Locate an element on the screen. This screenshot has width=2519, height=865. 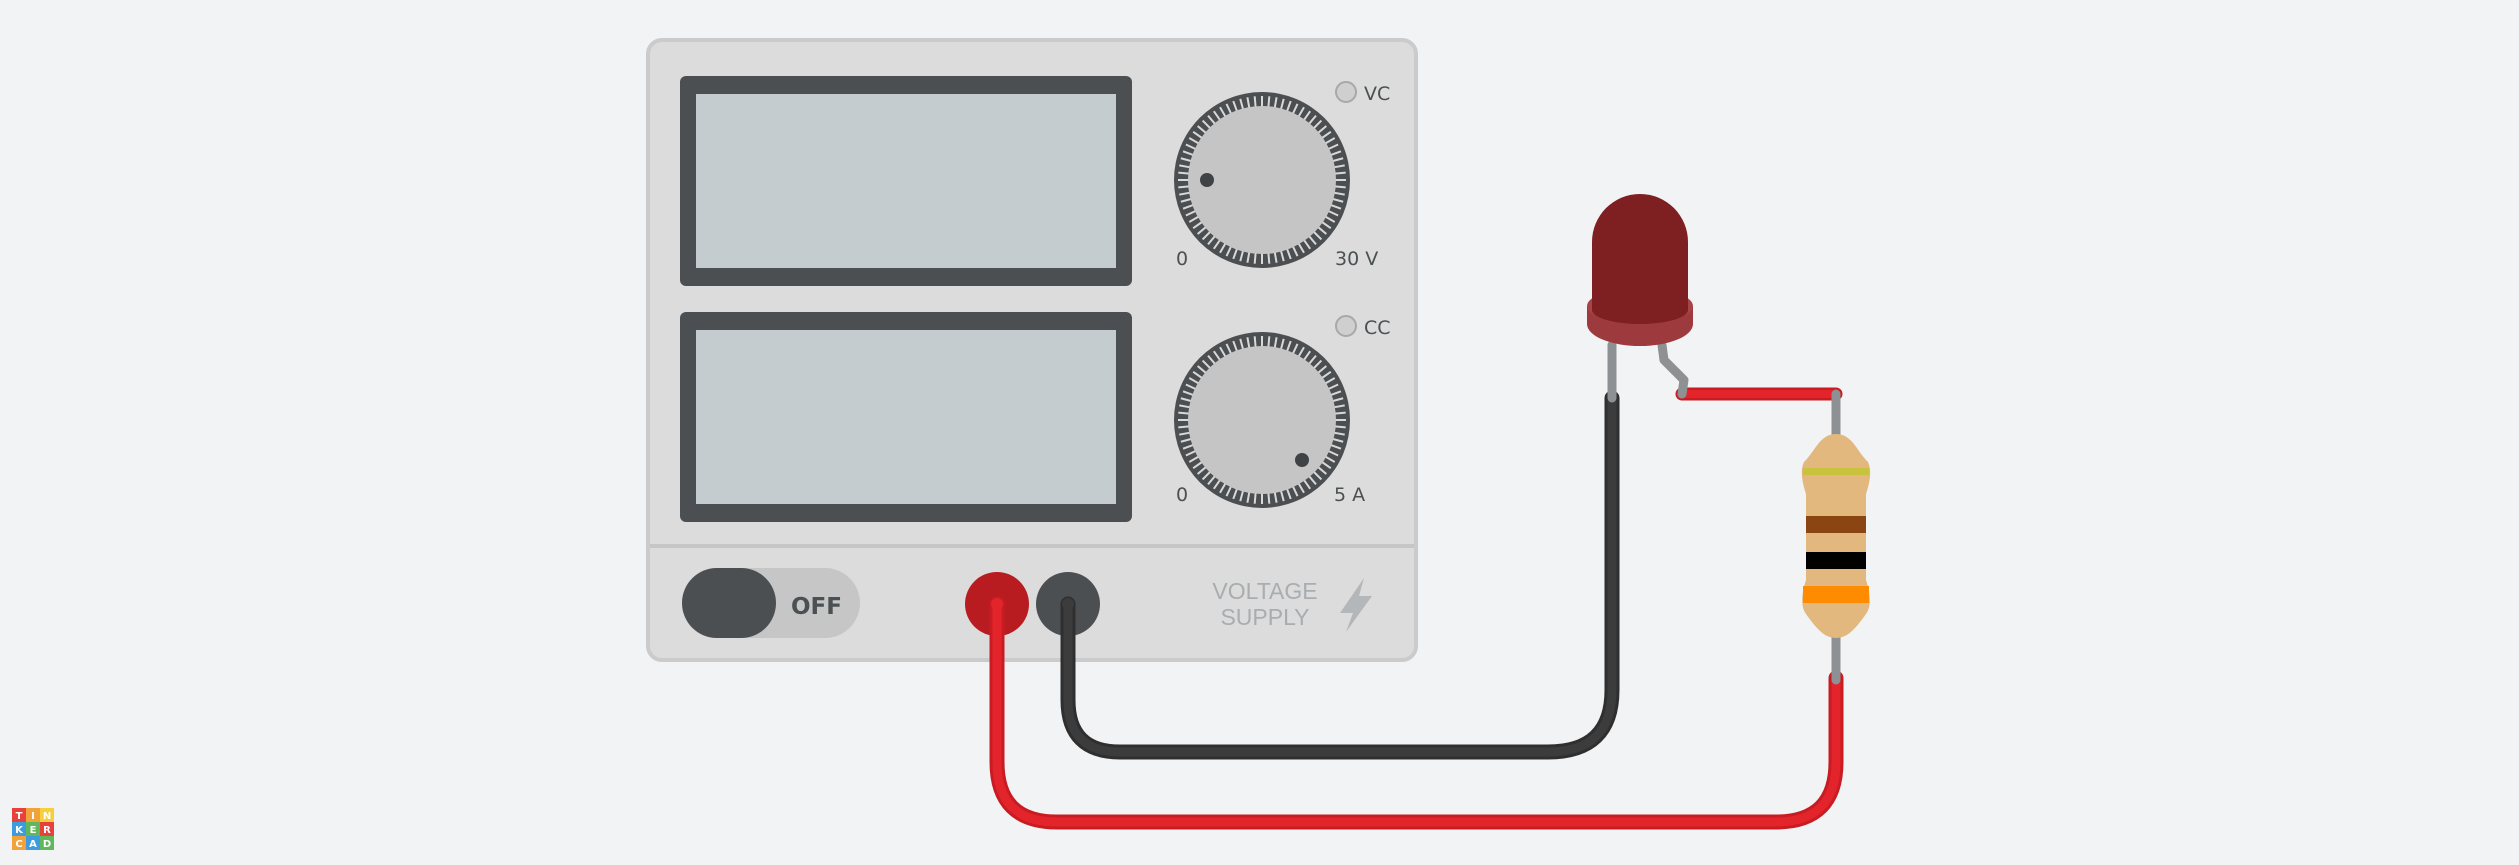
svg-text: D is located at coordinates (47, 844).